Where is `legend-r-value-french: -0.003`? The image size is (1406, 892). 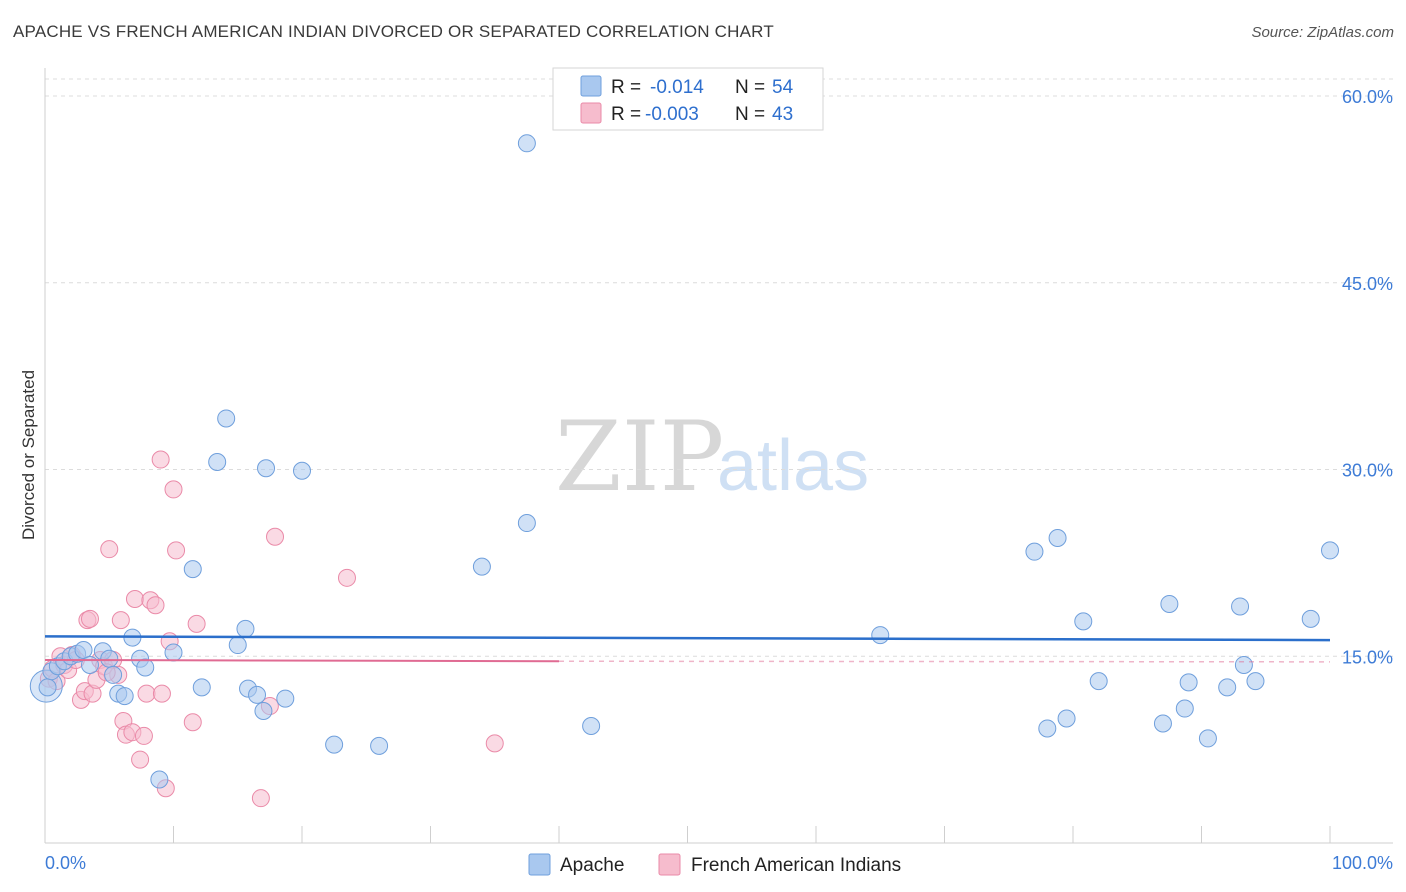
legend-r-value-french: -0.003 is located at coordinates (672, 114).